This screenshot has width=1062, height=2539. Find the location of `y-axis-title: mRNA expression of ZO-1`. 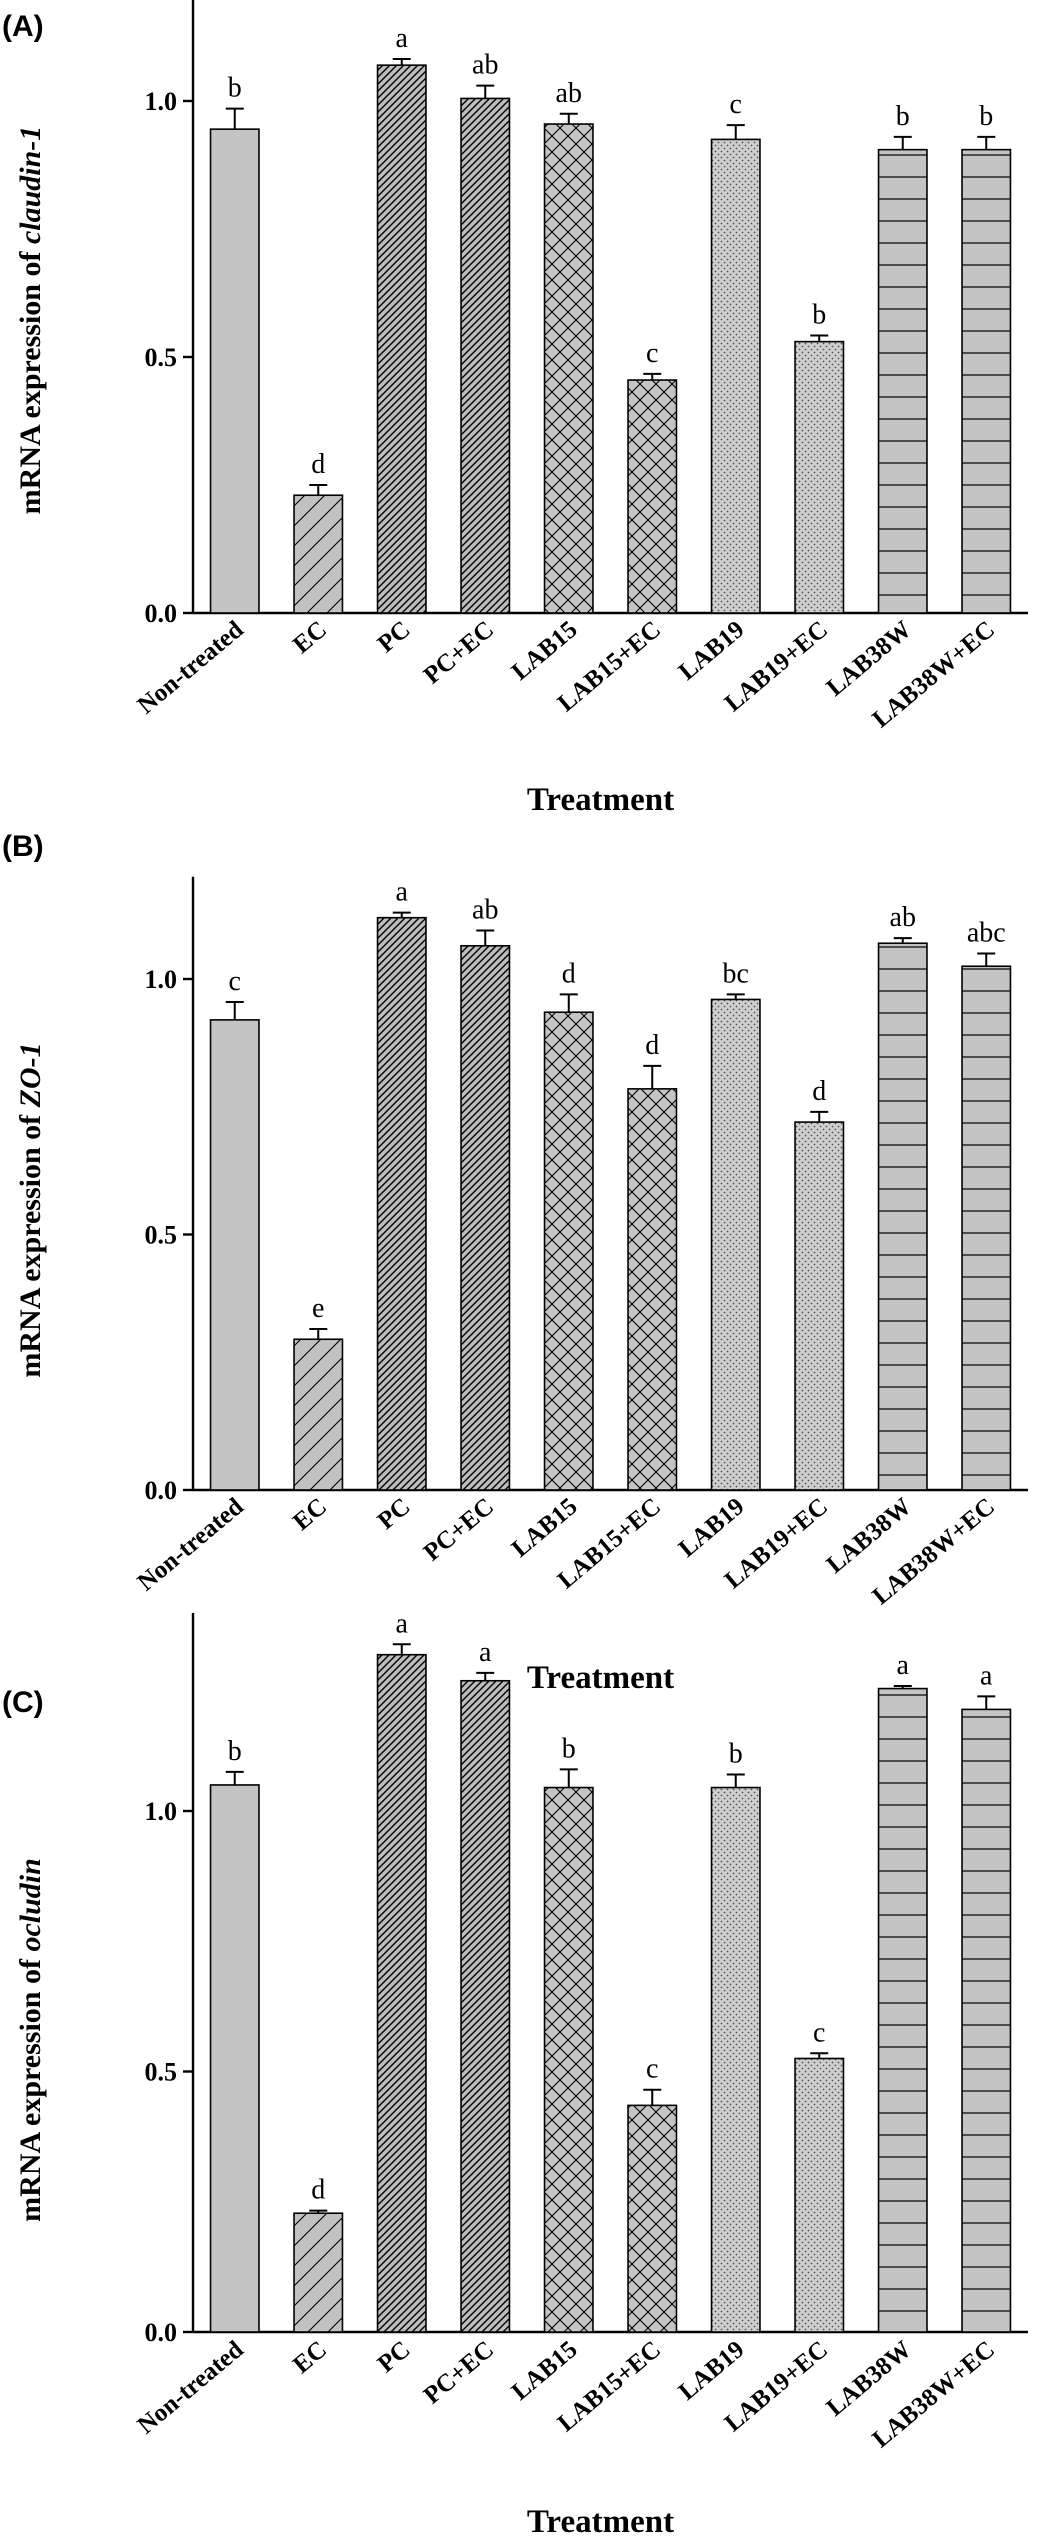

y-axis-title: mRNA expression of ZO-1 is located at coordinates (30, 1209).